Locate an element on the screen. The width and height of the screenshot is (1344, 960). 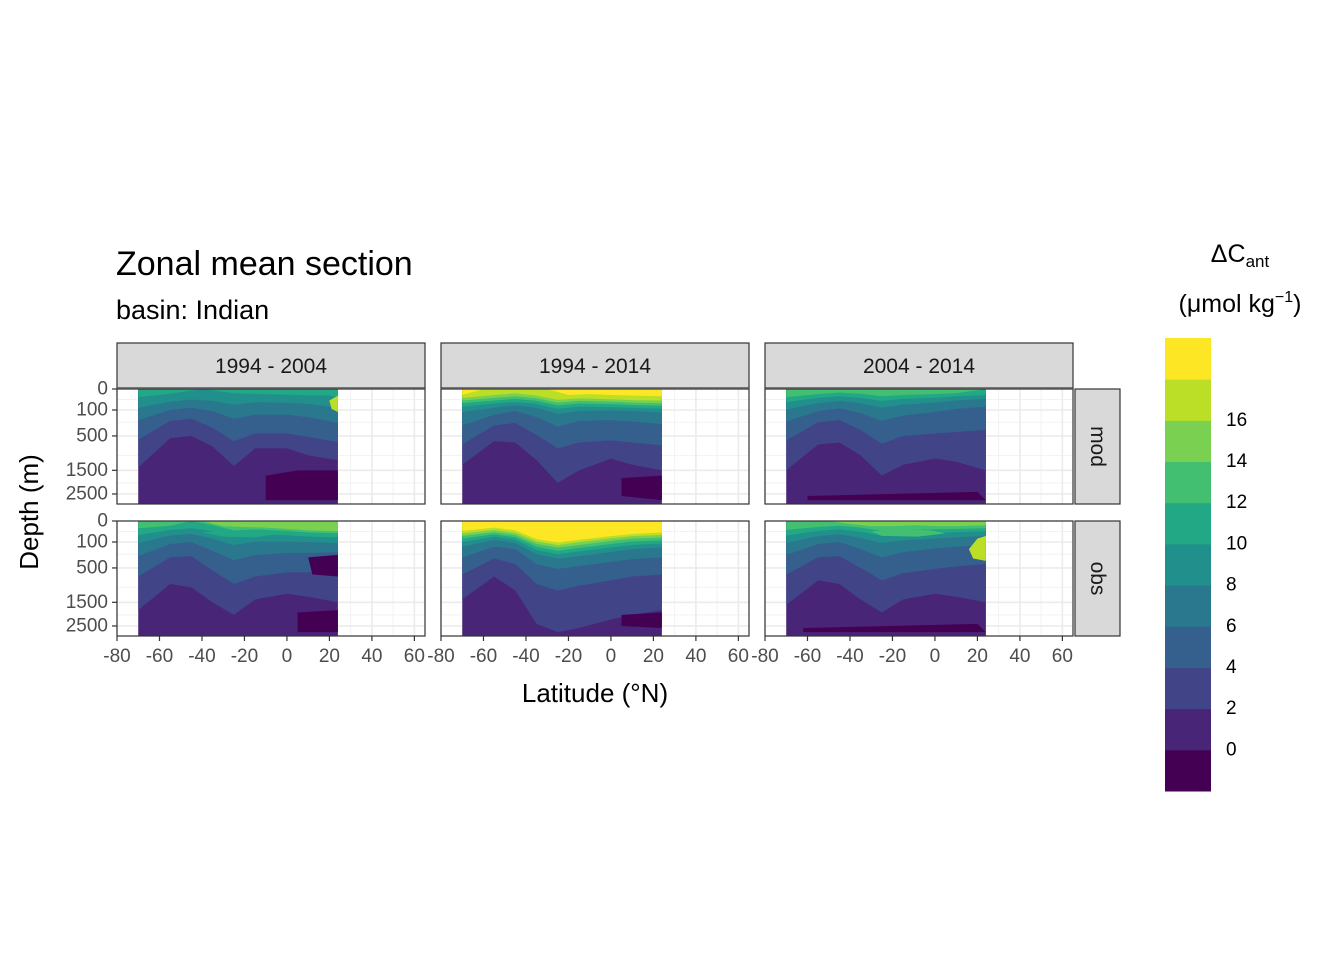
legend-label: 8 is located at coordinates (1231, 585).